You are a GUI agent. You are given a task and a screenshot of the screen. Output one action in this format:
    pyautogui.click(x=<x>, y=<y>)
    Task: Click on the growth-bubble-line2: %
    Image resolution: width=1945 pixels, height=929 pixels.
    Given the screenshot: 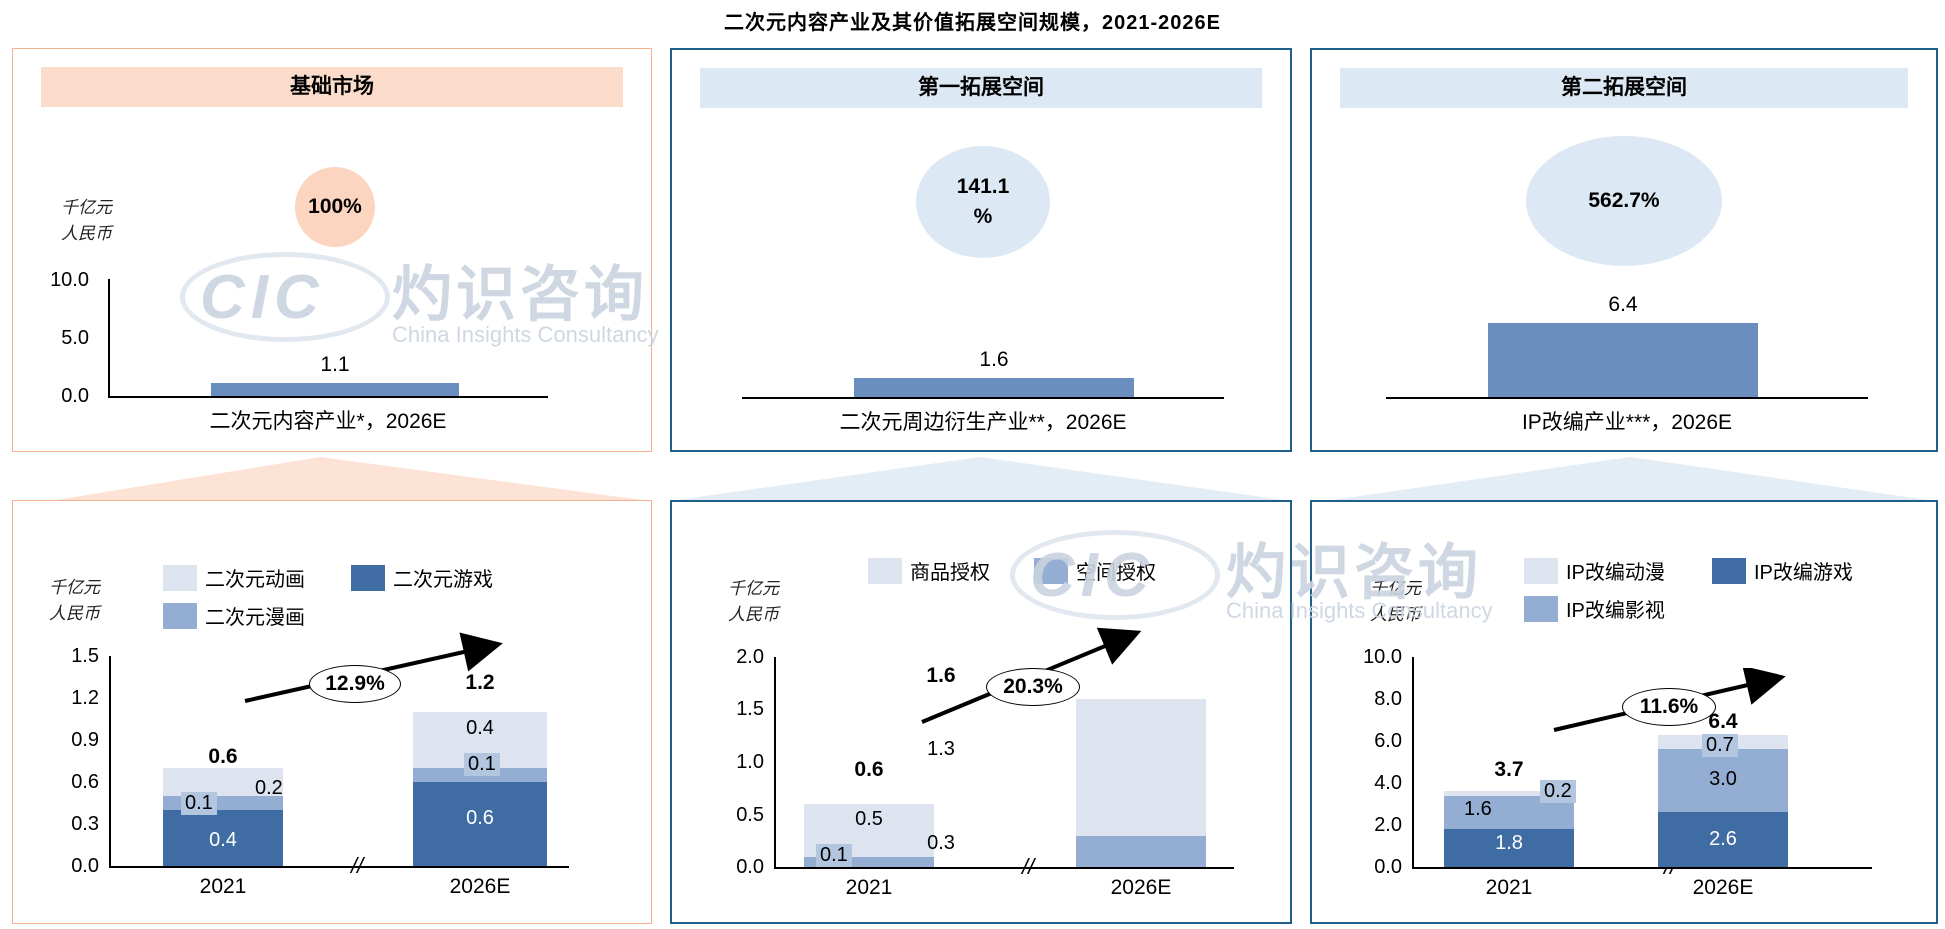 What is the action you would take?
    pyautogui.click(x=983, y=216)
    